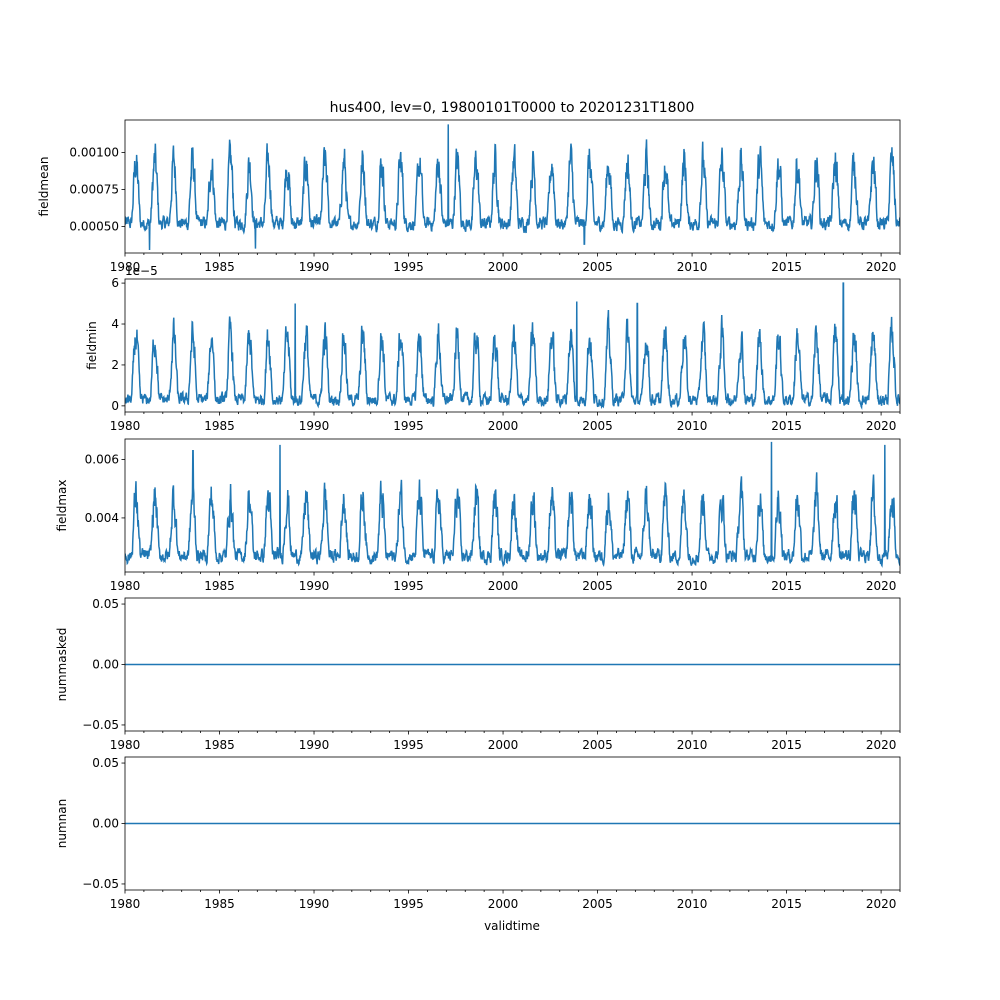 The image size is (1000, 1000). I want to click on y-axis-label: fieldmin, so click(92, 345).